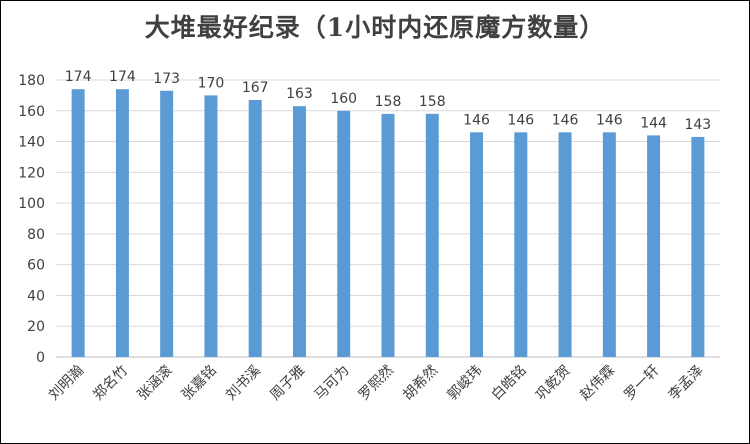 The height and width of the screenshot is (444, 750). I want to click on category-label: 郭峻玮, so click(465, 383).